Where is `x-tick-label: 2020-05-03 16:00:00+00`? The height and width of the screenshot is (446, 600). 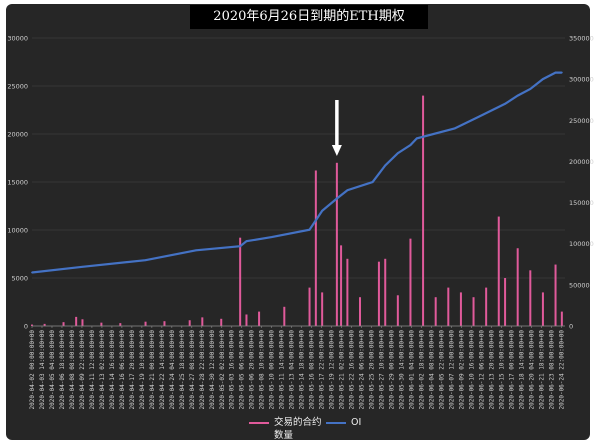
x-tick-label: 2020-05-03 16:00:00+00 is located at coordinates (232, 370).